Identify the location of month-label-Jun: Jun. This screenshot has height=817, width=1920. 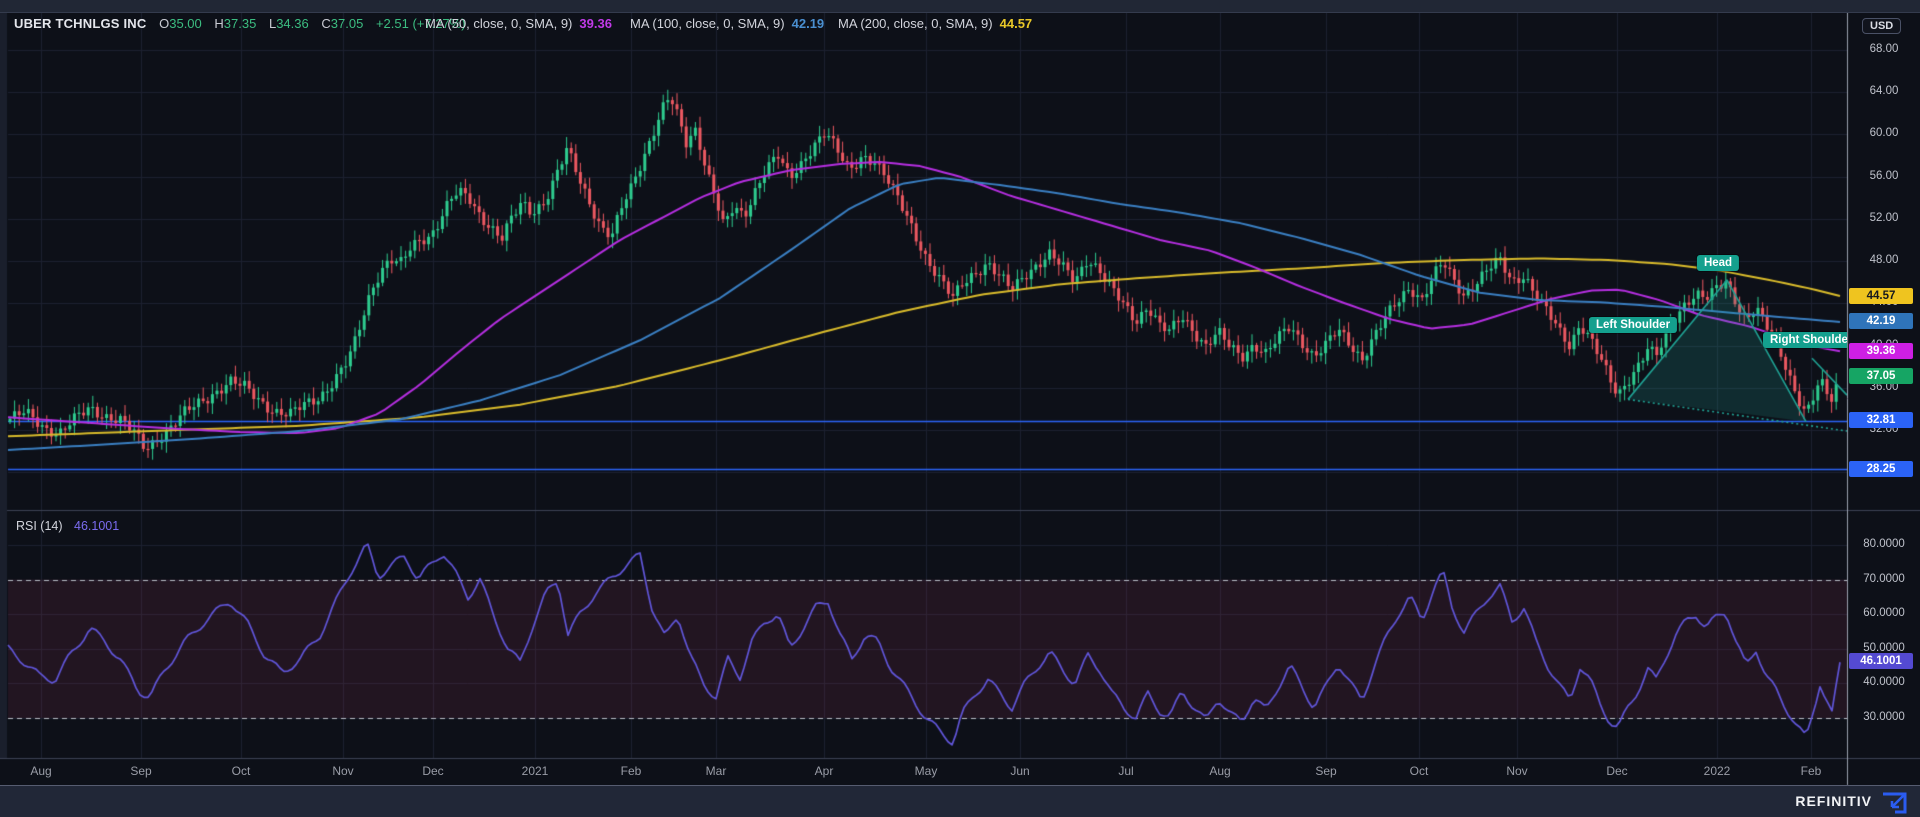
(1020, 771).